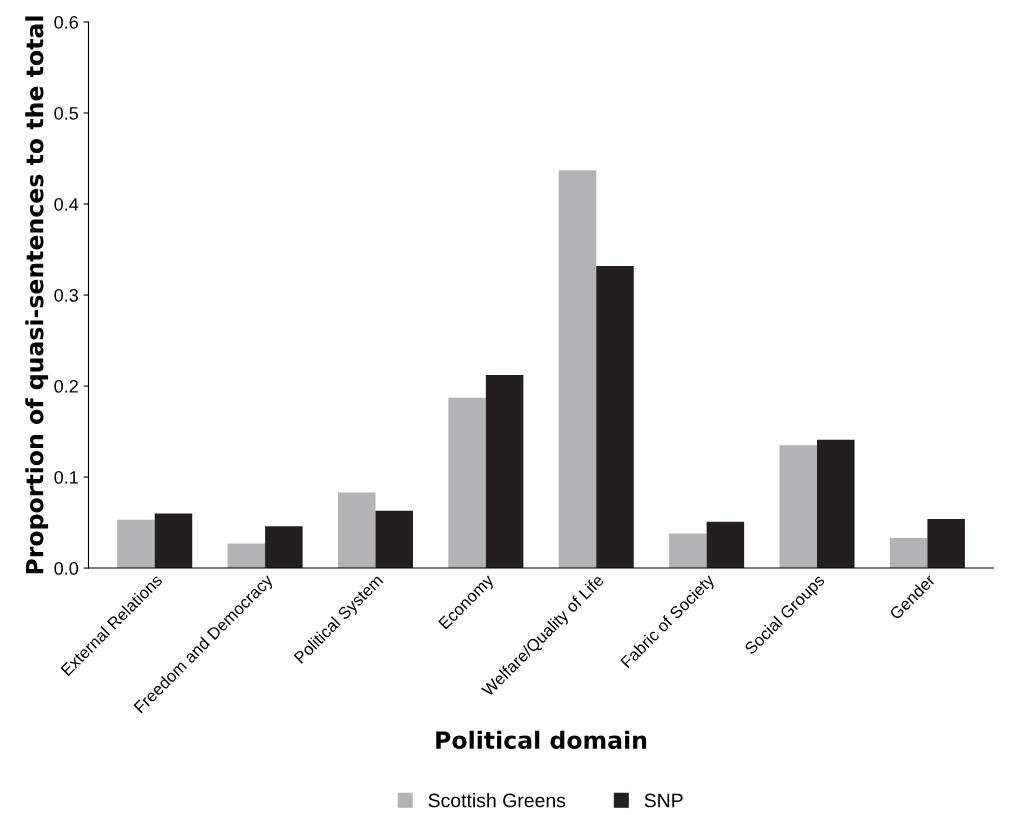 This screenshot has width=1017, height=815. What do you see at coordinates (541, 740) in the screenshot?
I see `x-axis-title: Political domain` at bounding box center [541, 740].